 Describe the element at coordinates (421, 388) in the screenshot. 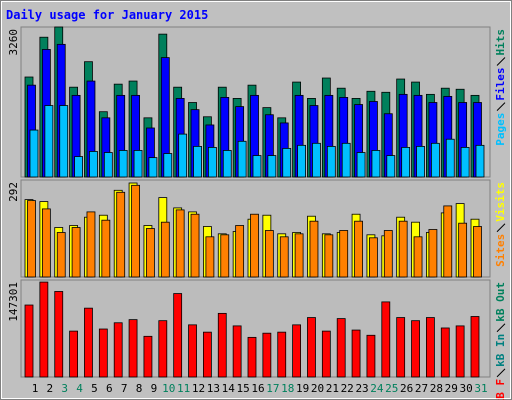

I see `x-tick-label: 27` at that location.